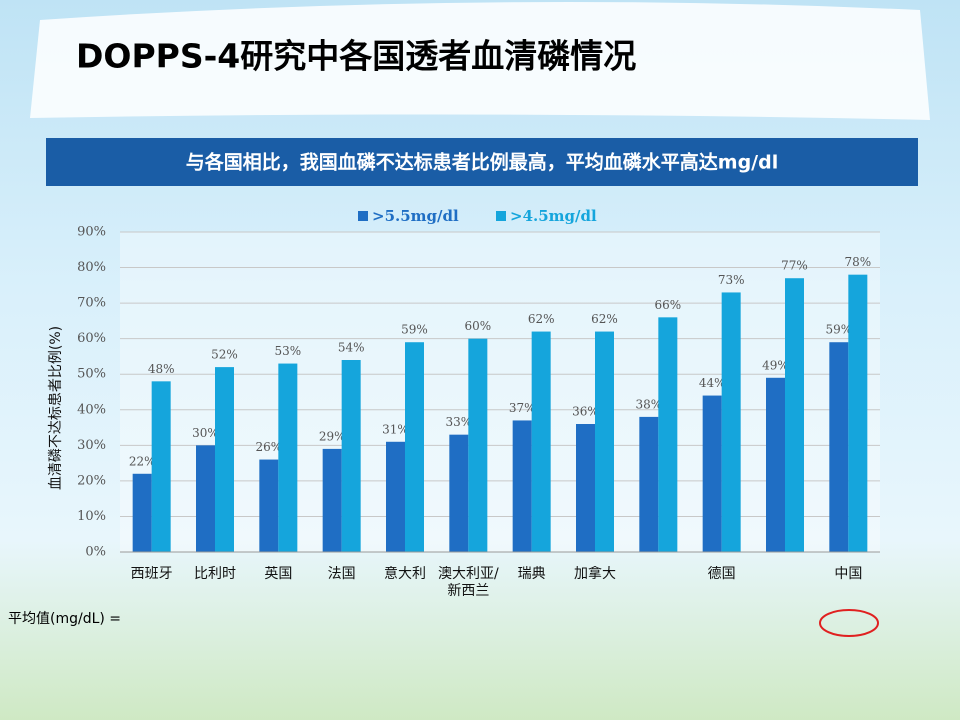 Image resolution: width=960 pixels, height=720 pixels. I want to click on x-tick-label-box: 加拿大, so click(595, 574).